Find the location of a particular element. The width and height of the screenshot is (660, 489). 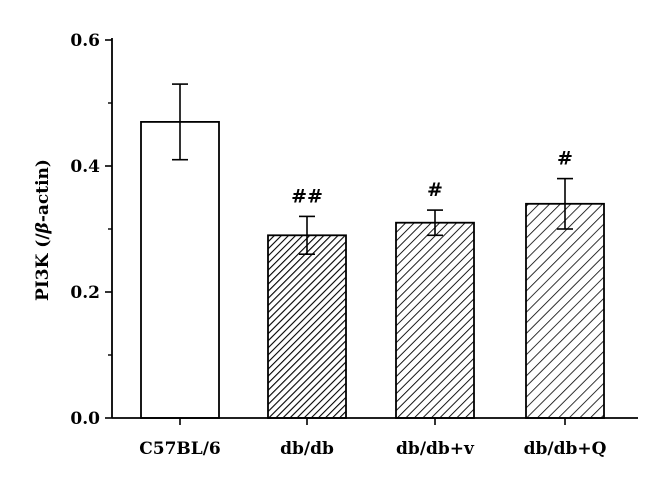

y-tick-label-0: 0.0 is located at coordinates (85, 419).